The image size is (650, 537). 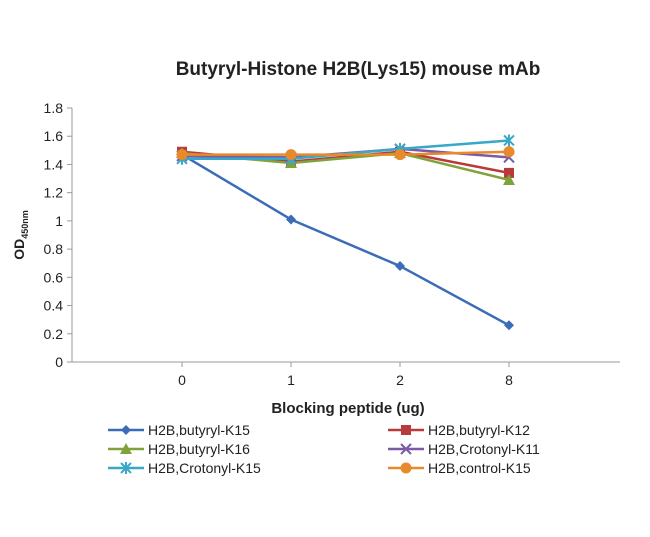 I want to click on legend-label: H2B,Crotonyl-K11, so click(x=484, y=449).